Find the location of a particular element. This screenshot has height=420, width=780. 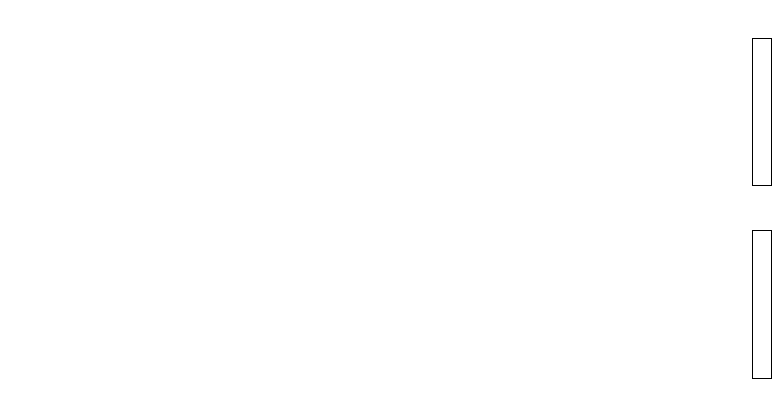

top-colorbar-unit-label is located at coordinates (714, 112).